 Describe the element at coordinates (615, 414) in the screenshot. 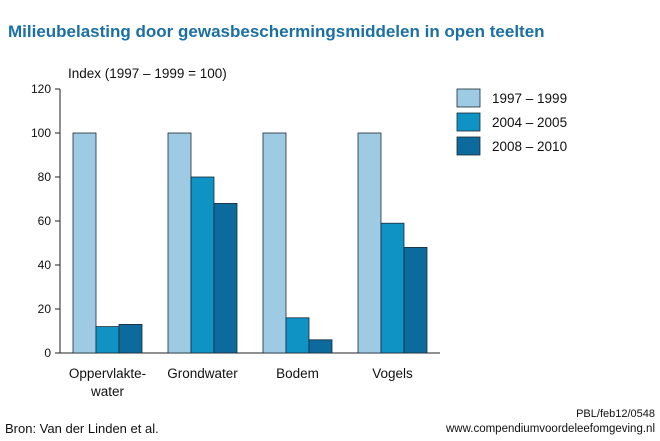

I see `reference-code: PBL/feb12/0548` at that location.